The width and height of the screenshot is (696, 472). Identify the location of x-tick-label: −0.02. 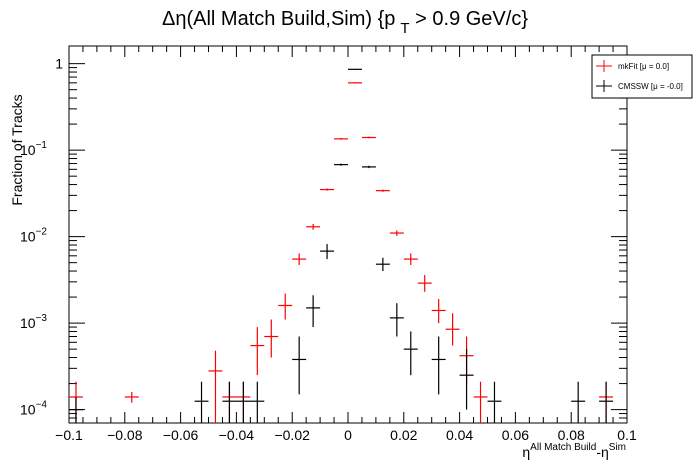
(292, 435).